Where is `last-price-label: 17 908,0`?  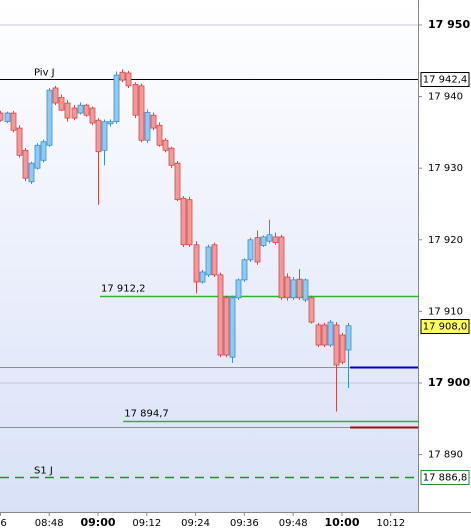 last-price-label: 17 908,0 is located at coordinates (445, 327).